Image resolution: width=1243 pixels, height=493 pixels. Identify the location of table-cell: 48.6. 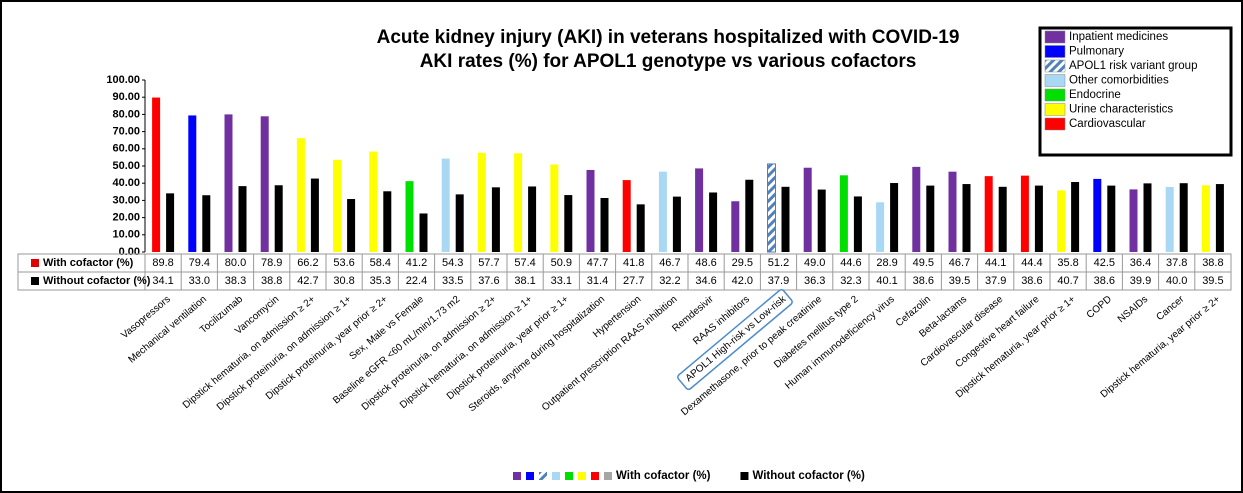
(705, 263).